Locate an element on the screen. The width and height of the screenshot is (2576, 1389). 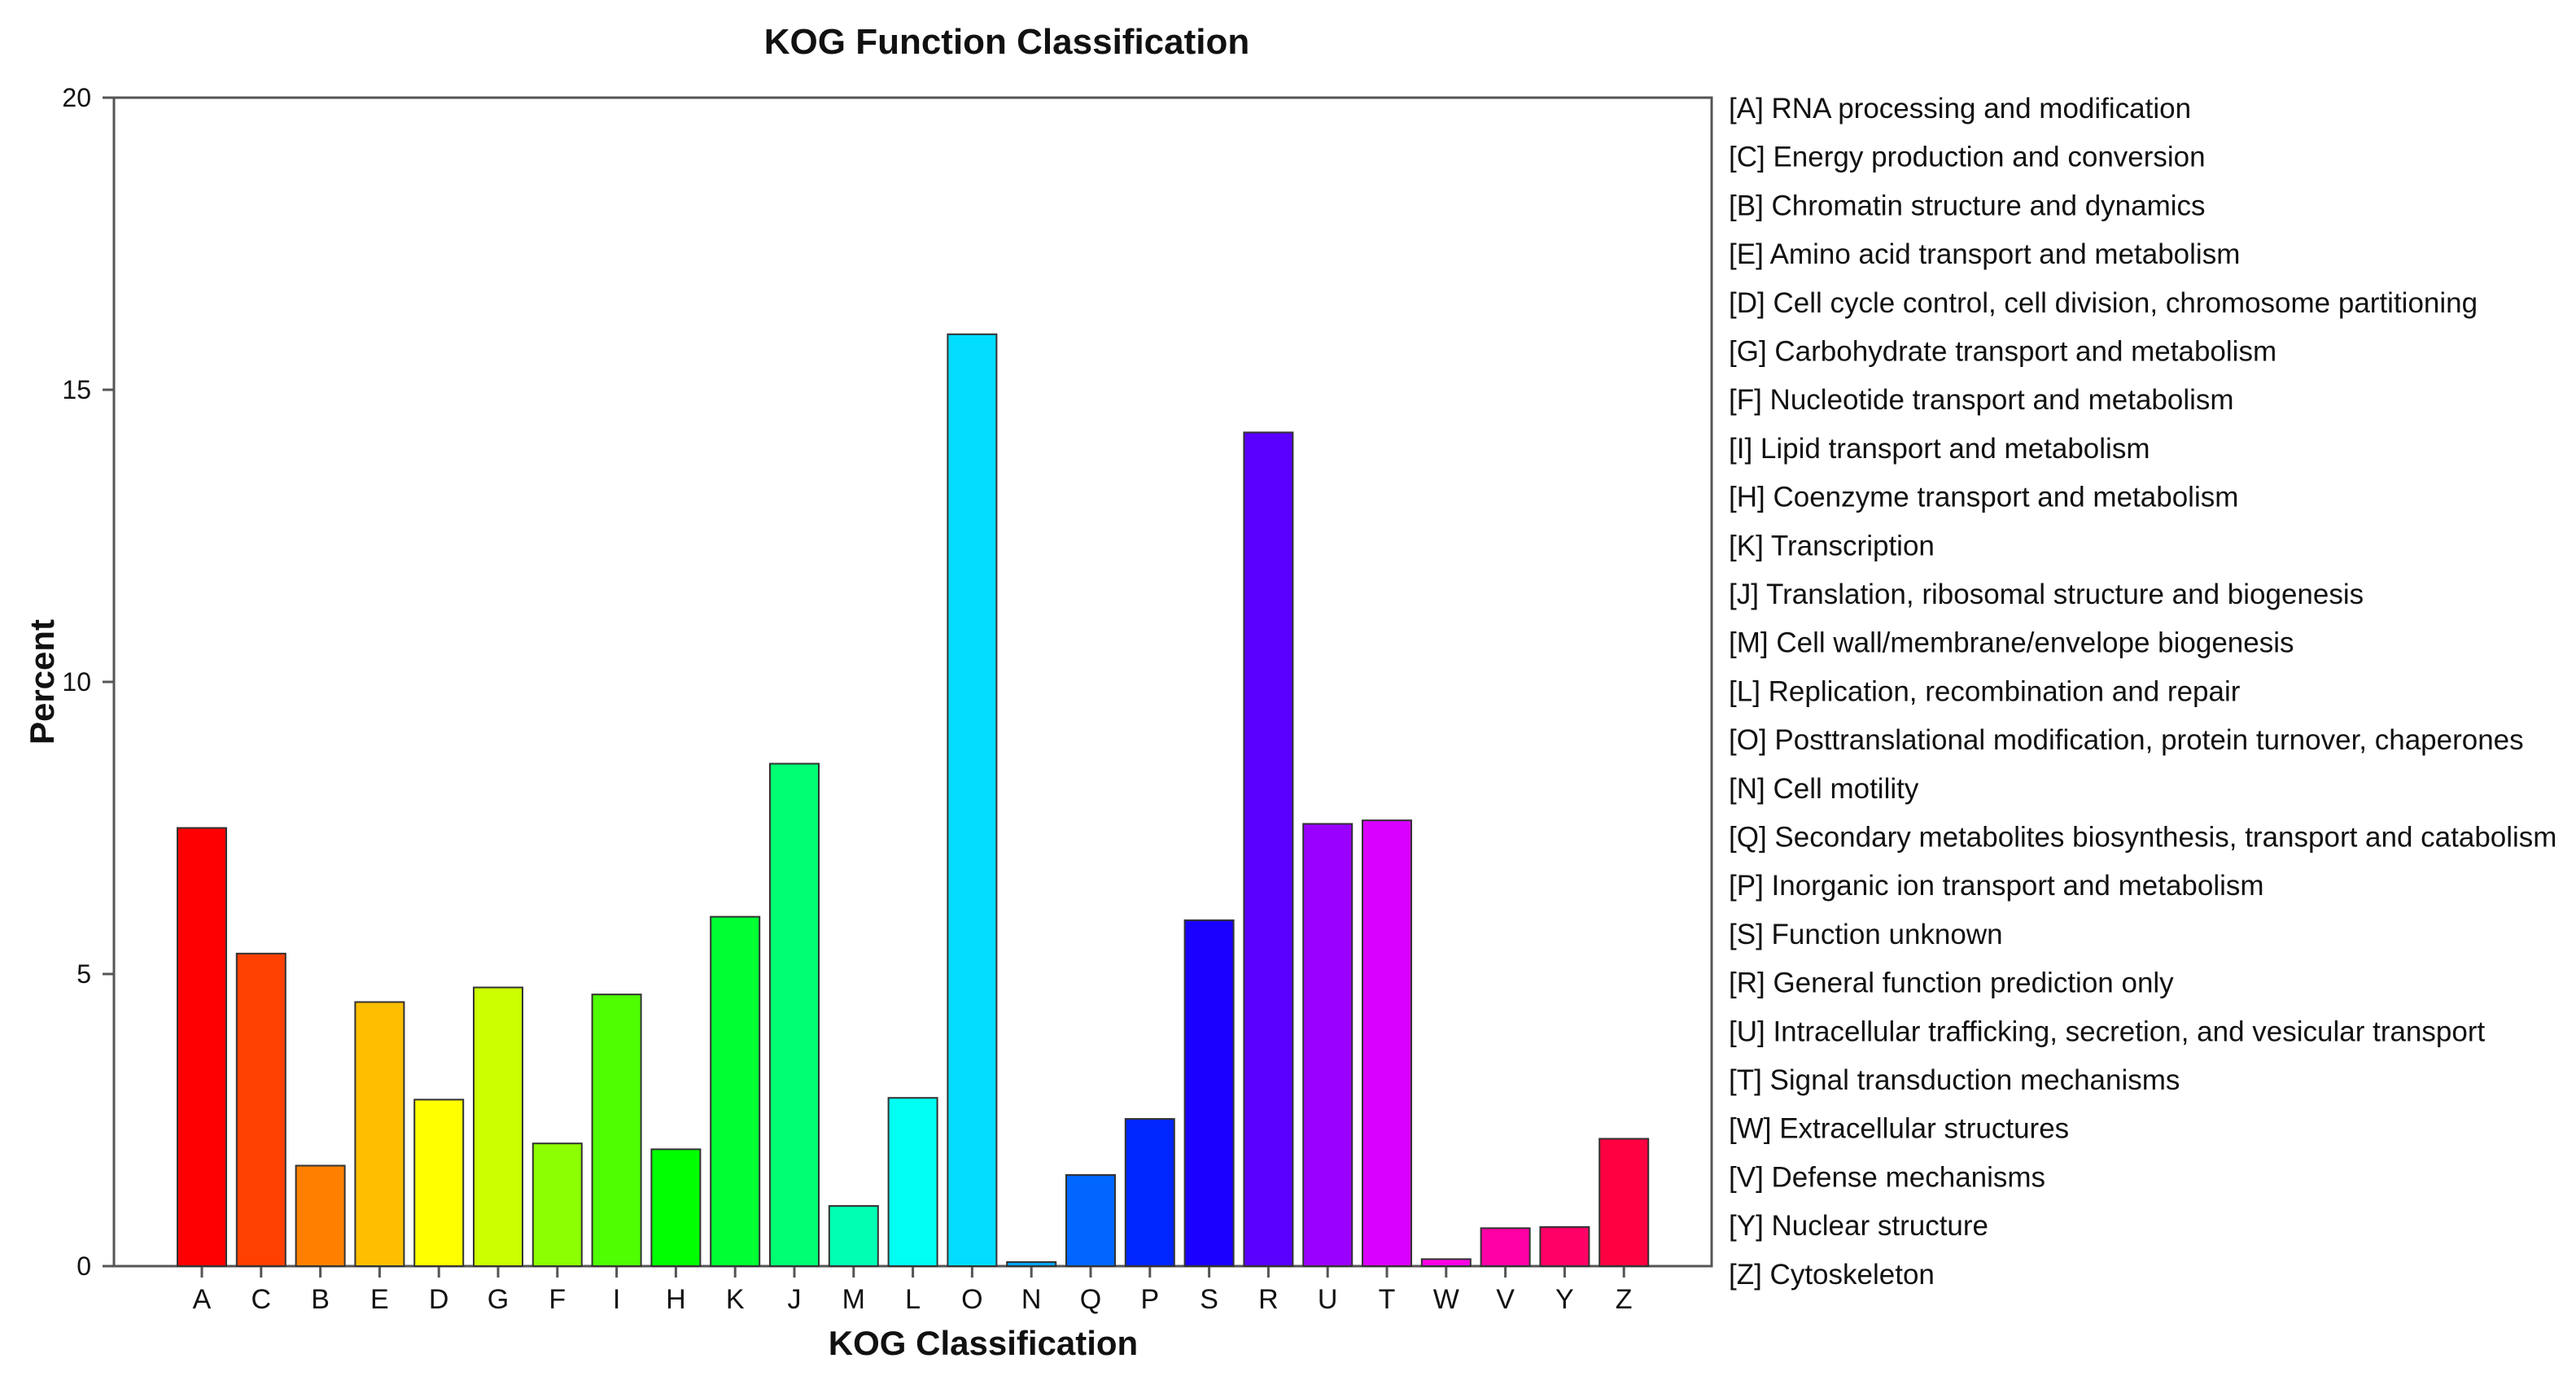
x-tick-label-k: K is located at coordinates (735, 1299).